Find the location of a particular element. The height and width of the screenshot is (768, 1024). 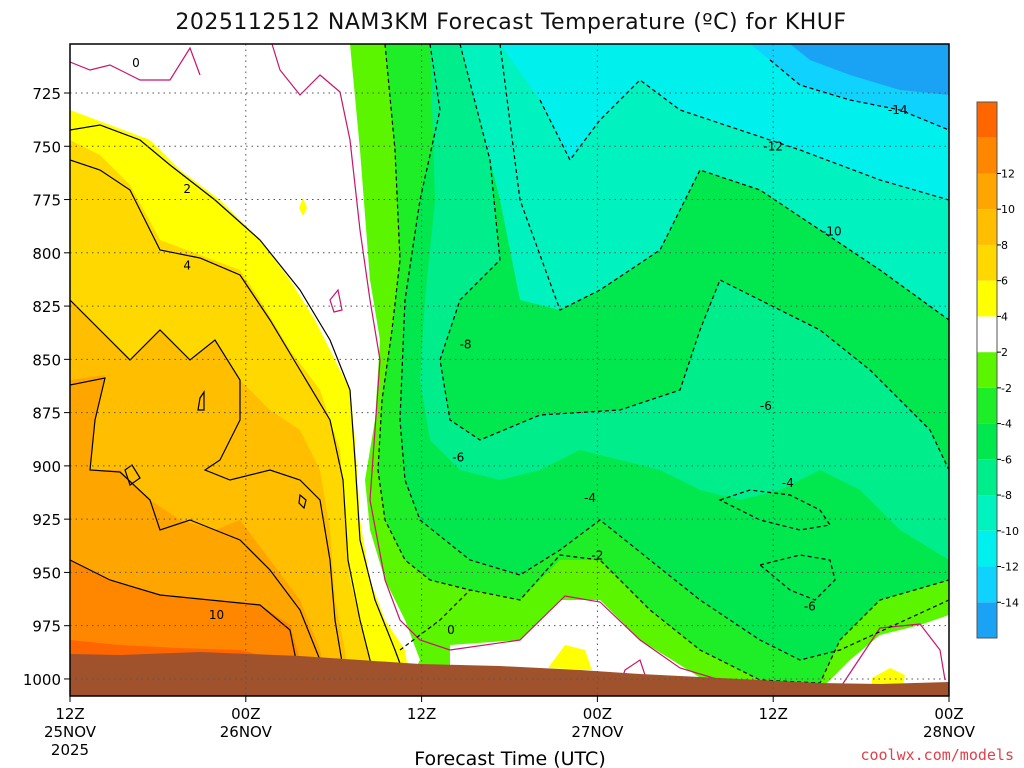

colorbar-label: 8 is located at coordinates (1004, 245).